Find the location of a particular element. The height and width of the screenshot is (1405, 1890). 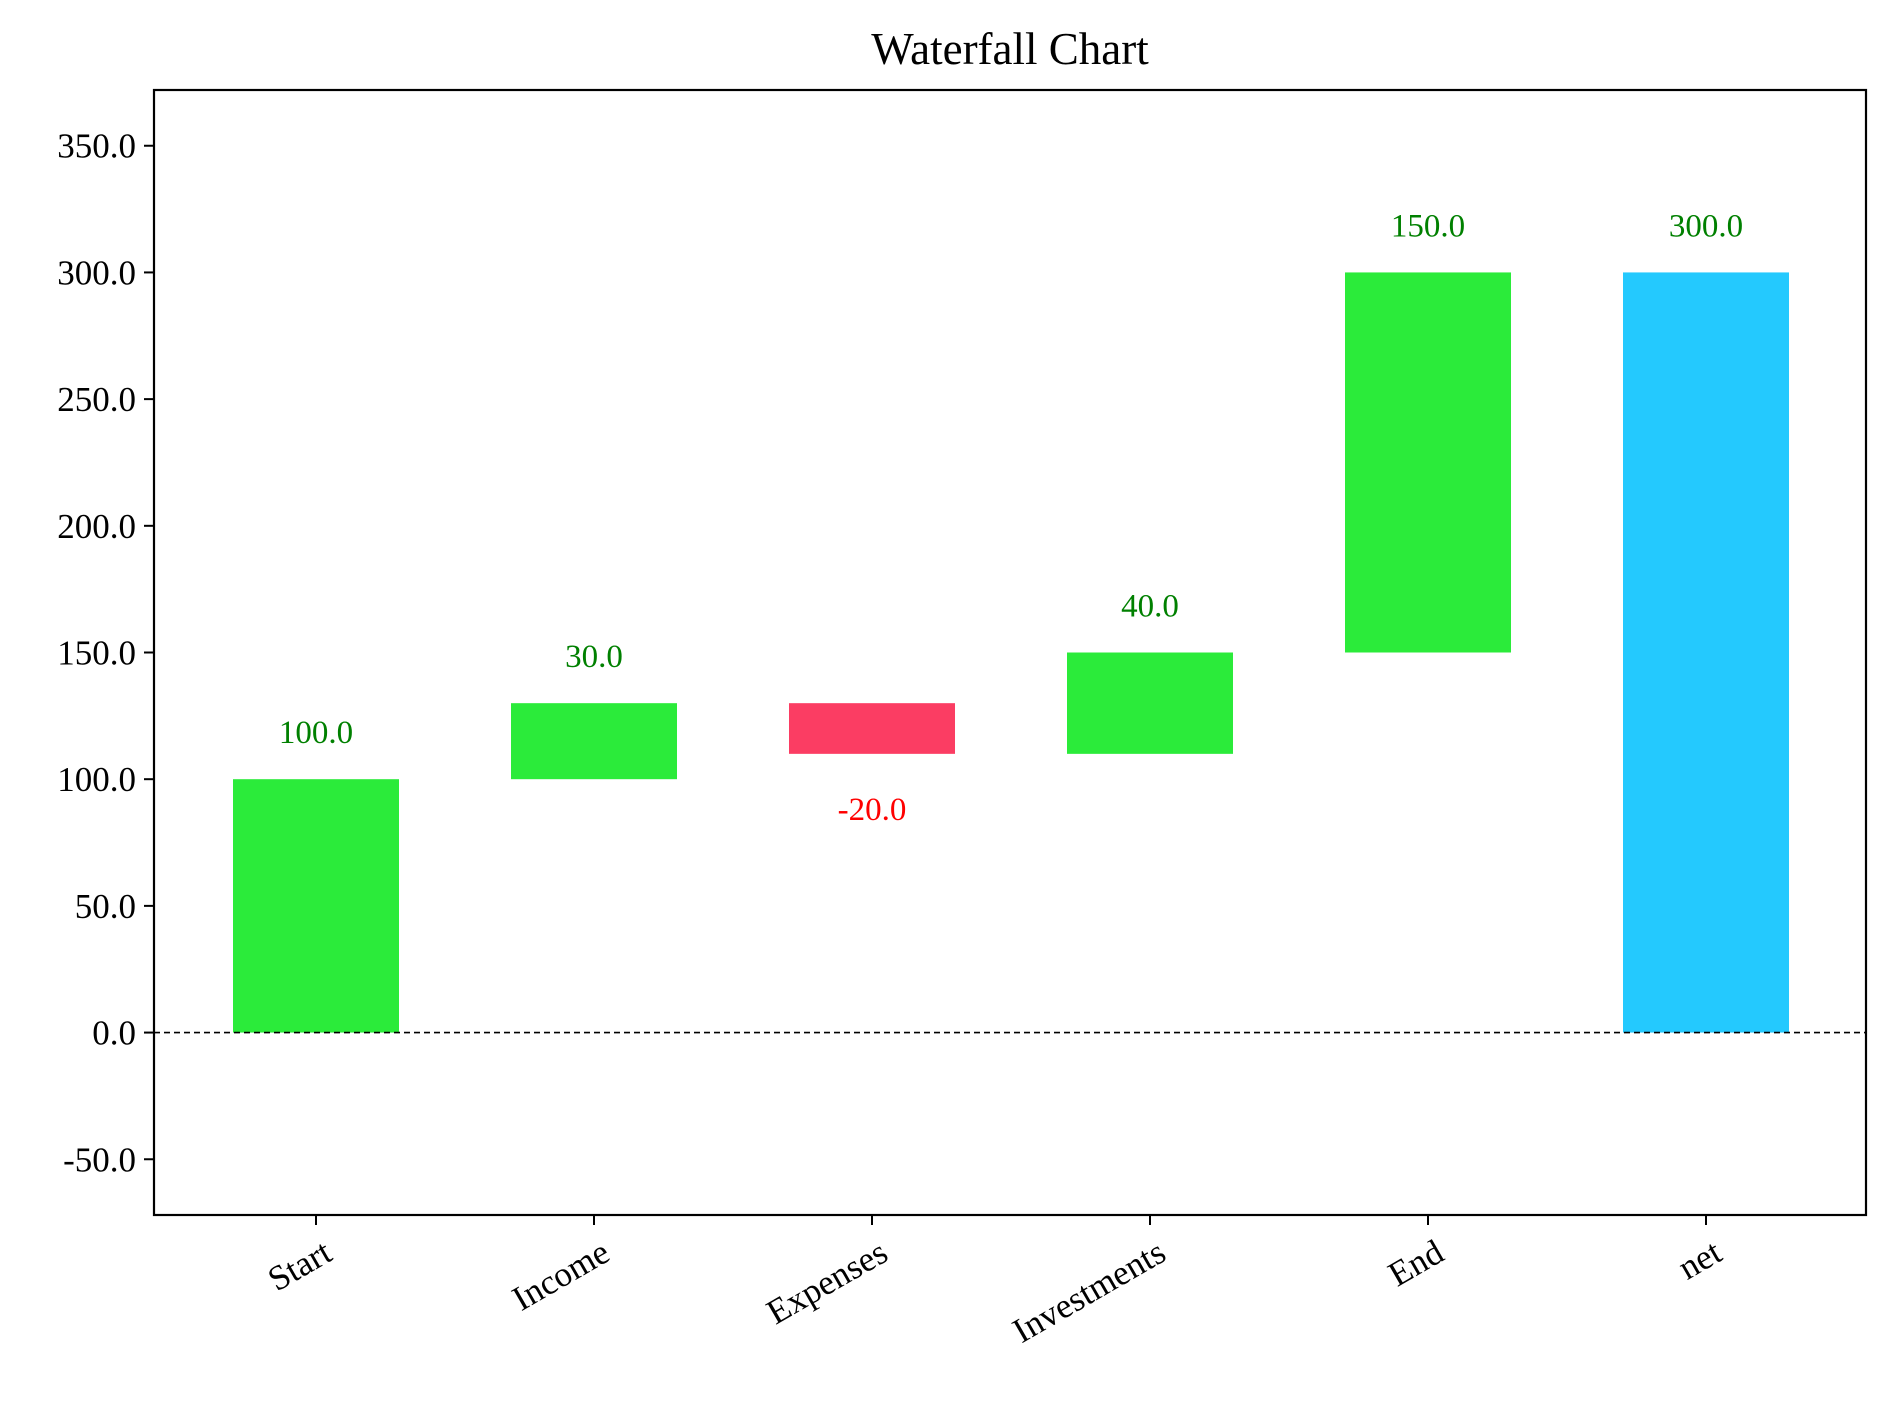

x-tick-label: Start is located at coordinates (299, 1265).